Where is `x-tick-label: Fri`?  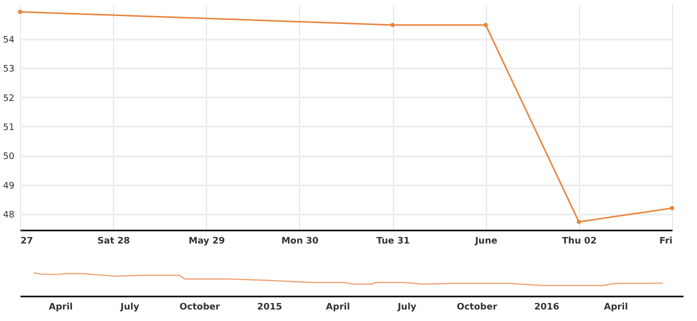 x-tick-label: Fri is located at coordinates (665, 241).